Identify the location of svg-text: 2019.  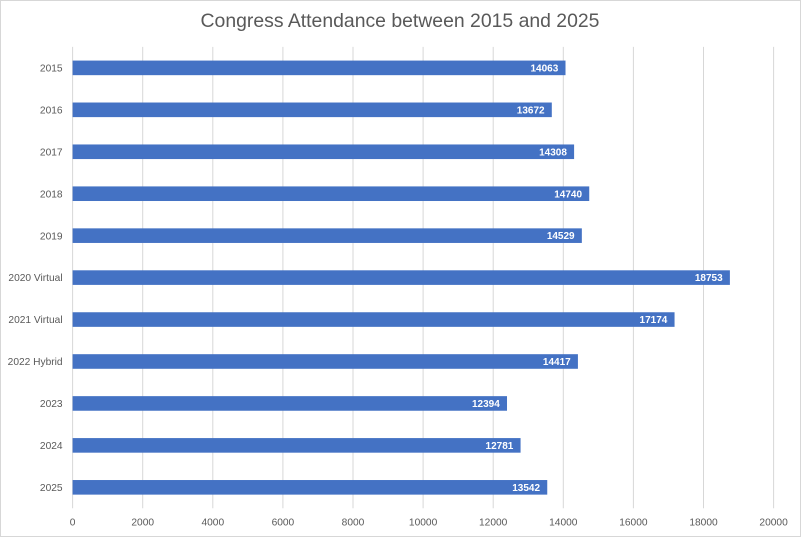
(51, 236).